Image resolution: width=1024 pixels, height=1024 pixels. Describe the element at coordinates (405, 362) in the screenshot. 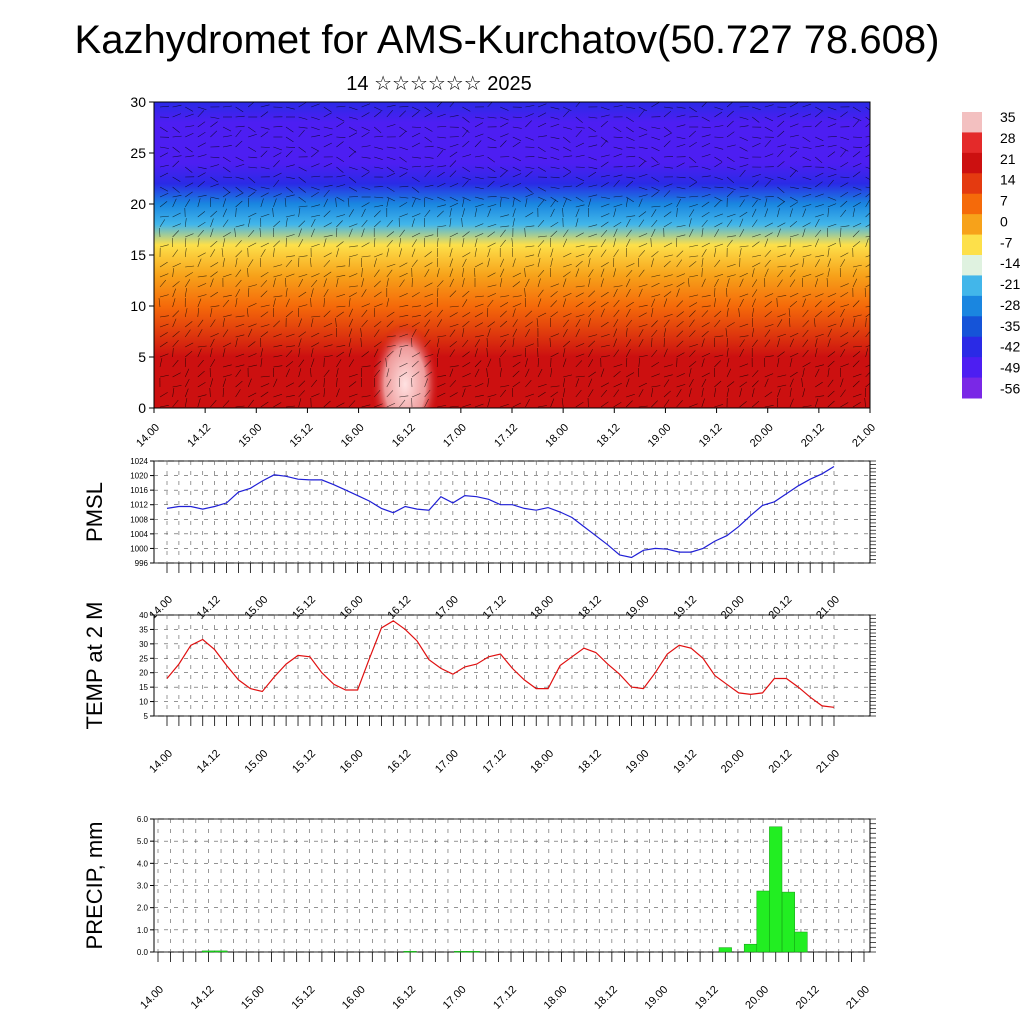

I see `warm-core` at that location.